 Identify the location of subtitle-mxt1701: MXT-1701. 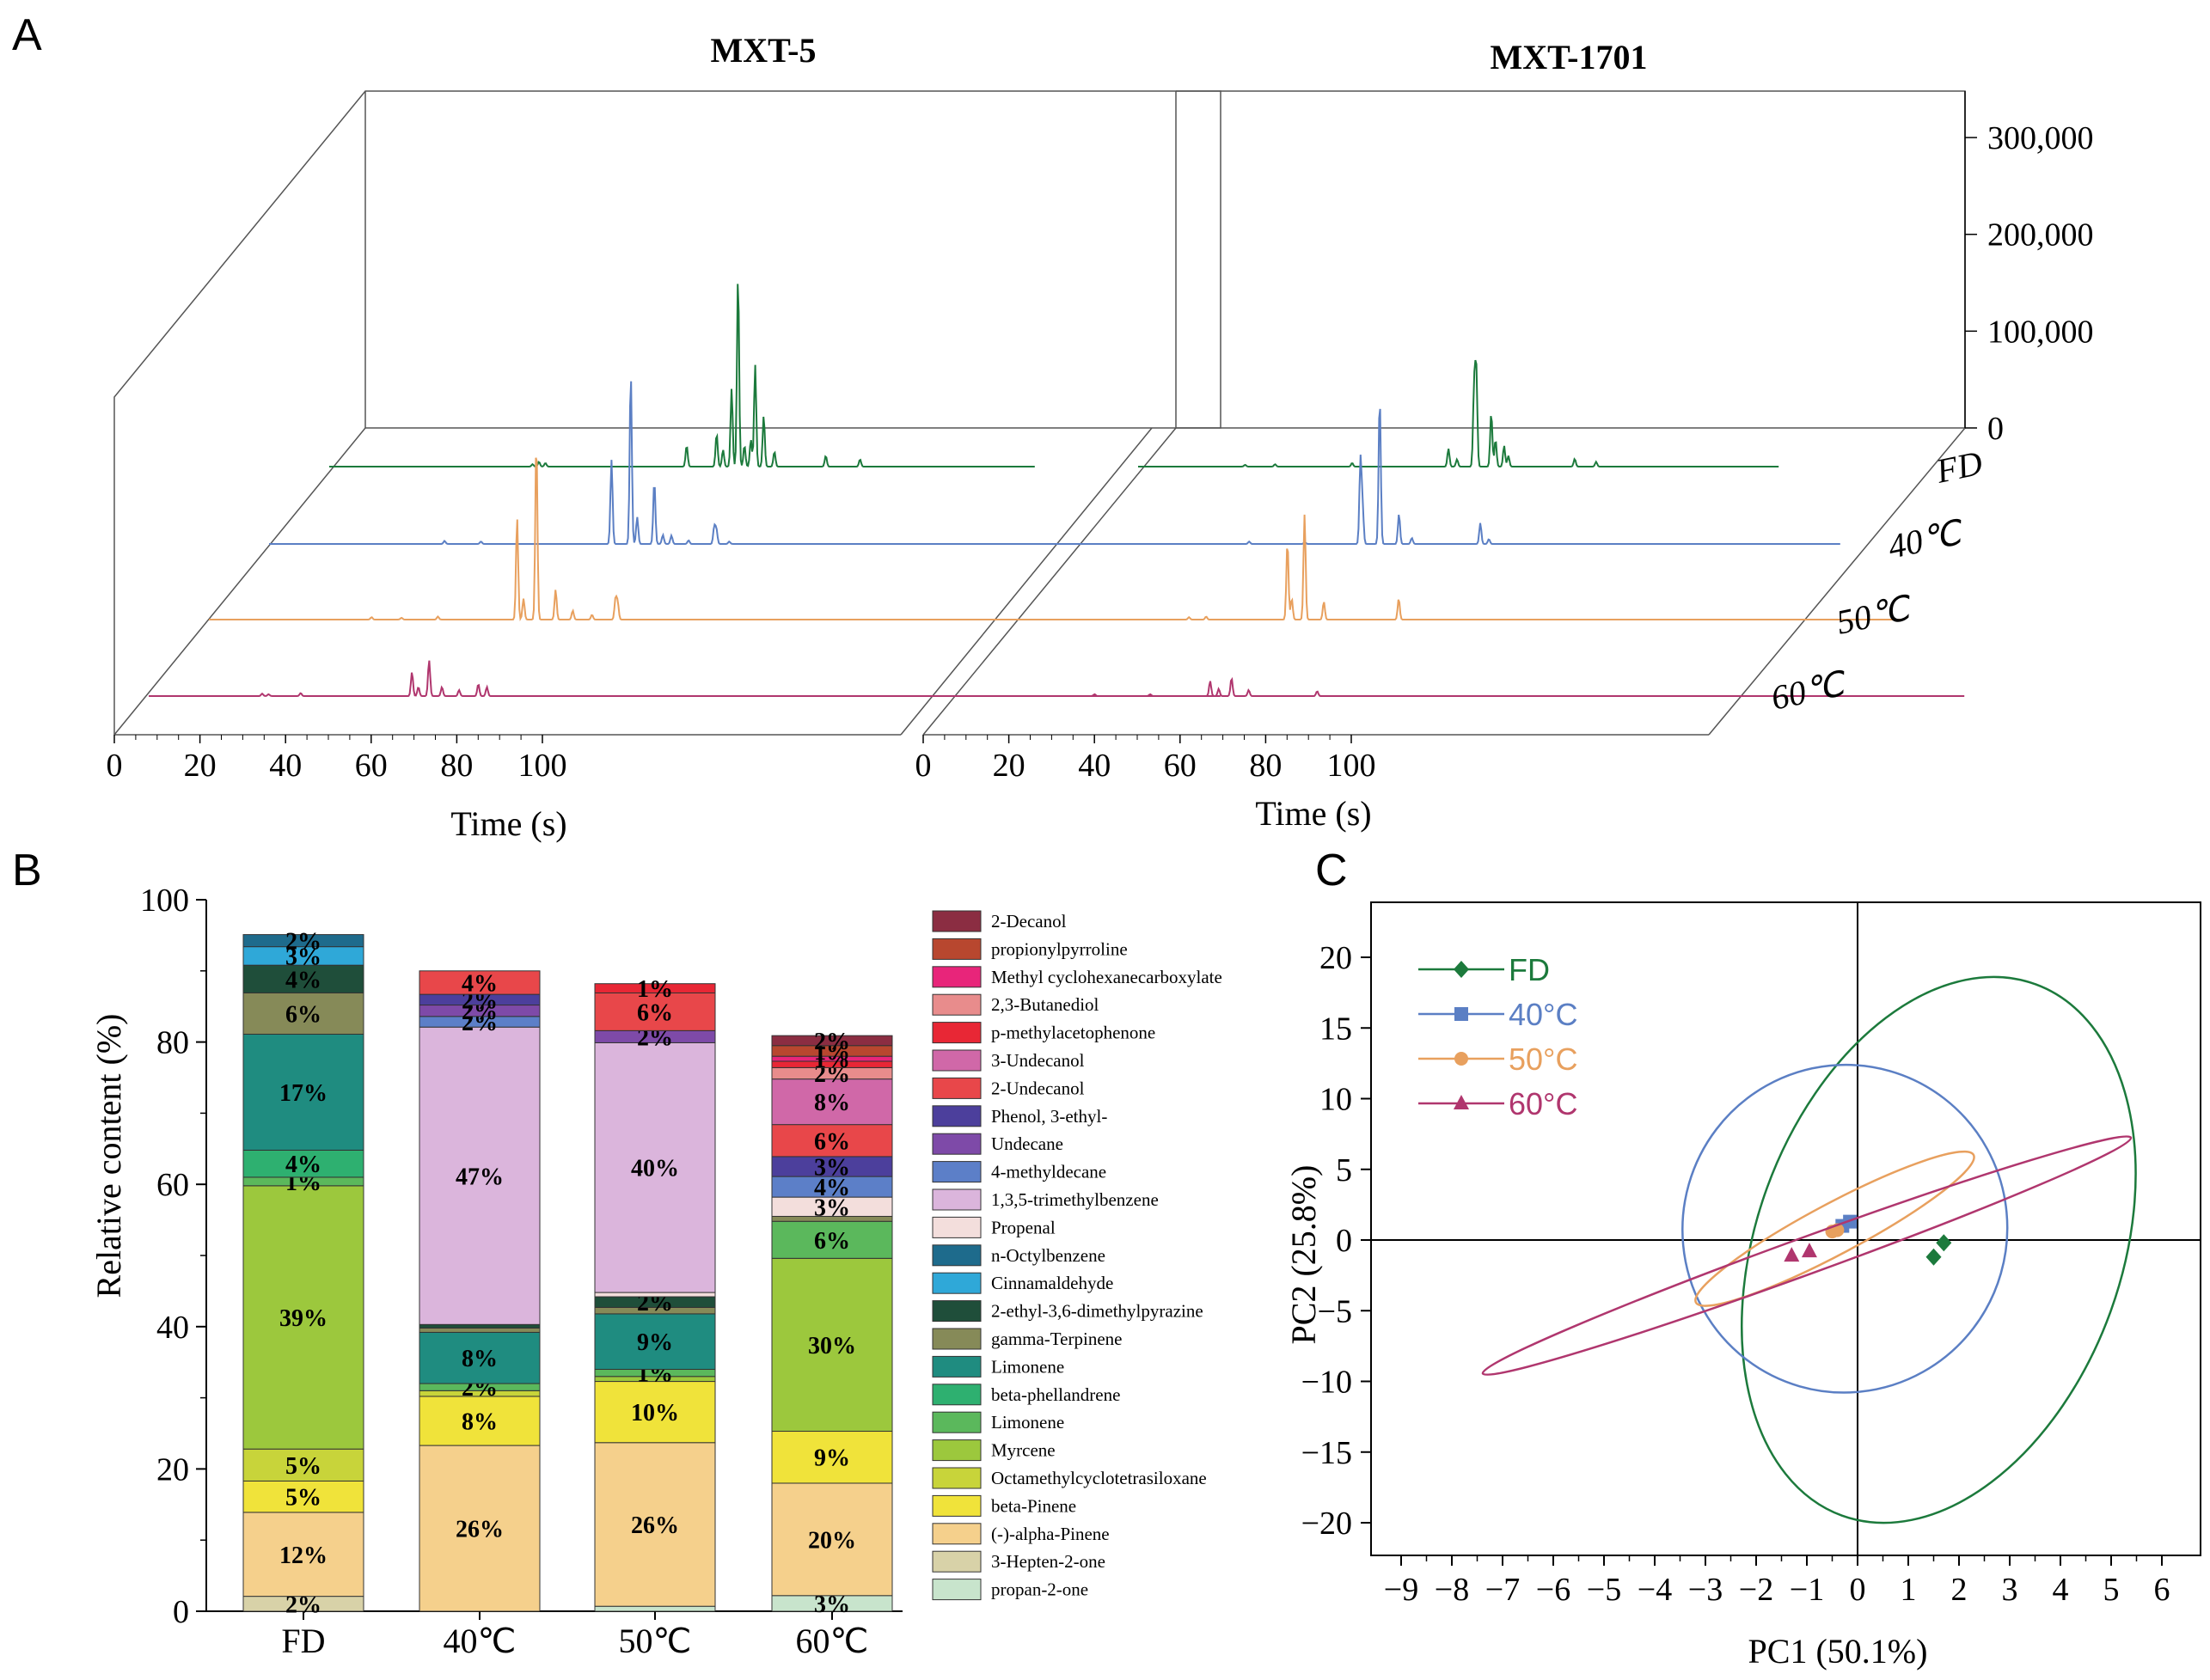
(1569, 57).